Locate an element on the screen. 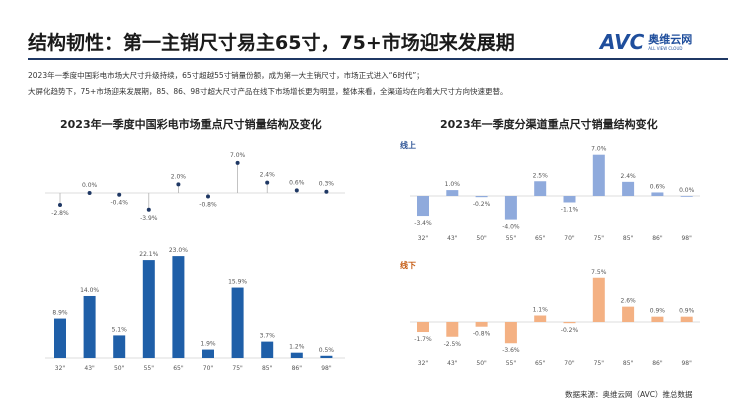 The image size is (745, 415). offline-x-tick-label: 55" is located at coordinates (511, 363).